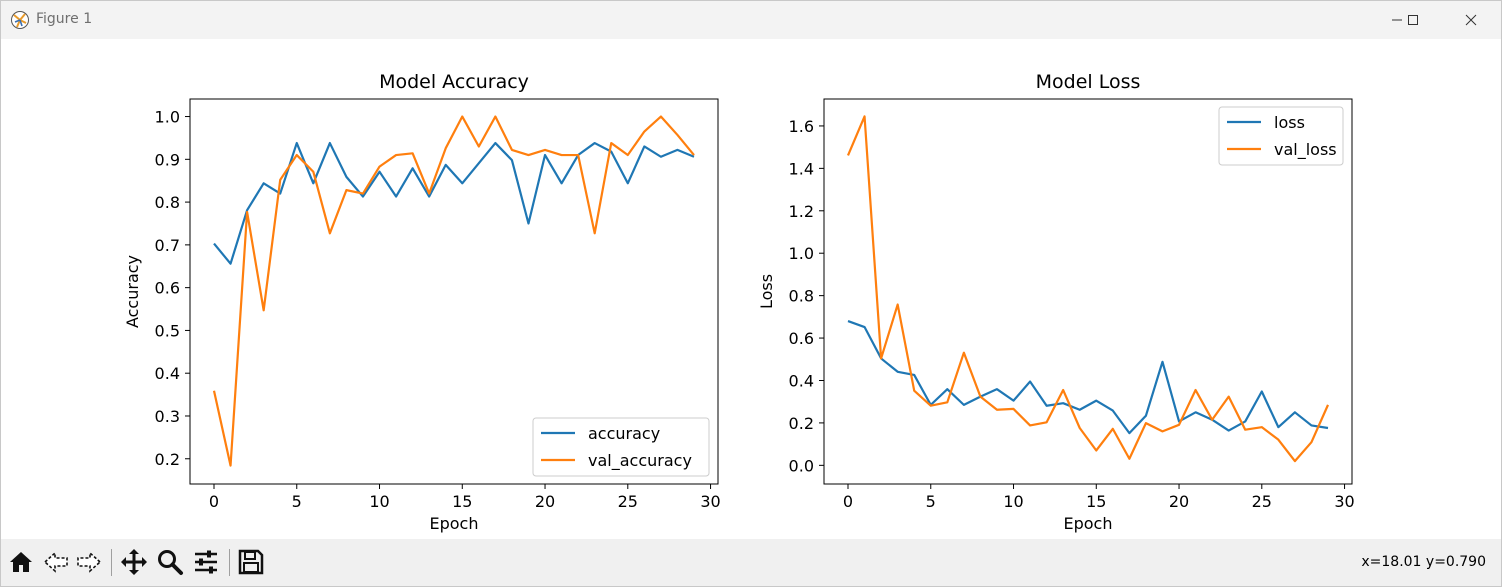 This screenshot has height=587, width=1502. What do you see at coordinates (751, 20) in the screenshot?
I see `title-bar: Figure 1` at bounding box center [751, 20].